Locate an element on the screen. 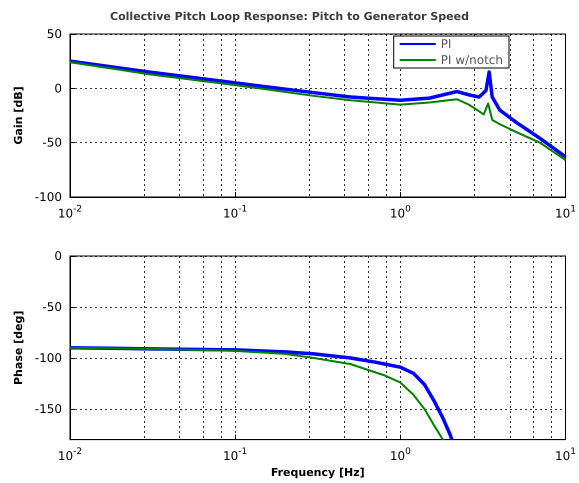 This screenshot has width=579, height=483. y-axis-title: Gain [dB] is located at coordinates (18, 115).